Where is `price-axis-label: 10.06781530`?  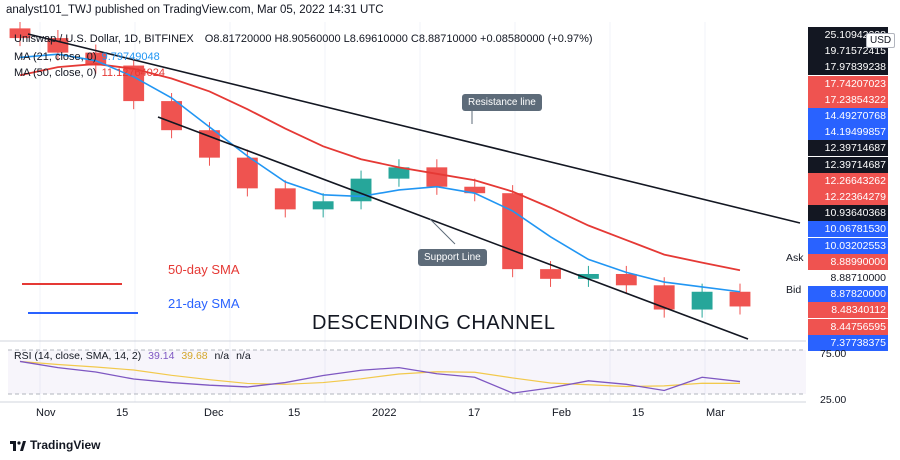 price-axis-label: 10.06781530 is located at coordinates (848, 229).